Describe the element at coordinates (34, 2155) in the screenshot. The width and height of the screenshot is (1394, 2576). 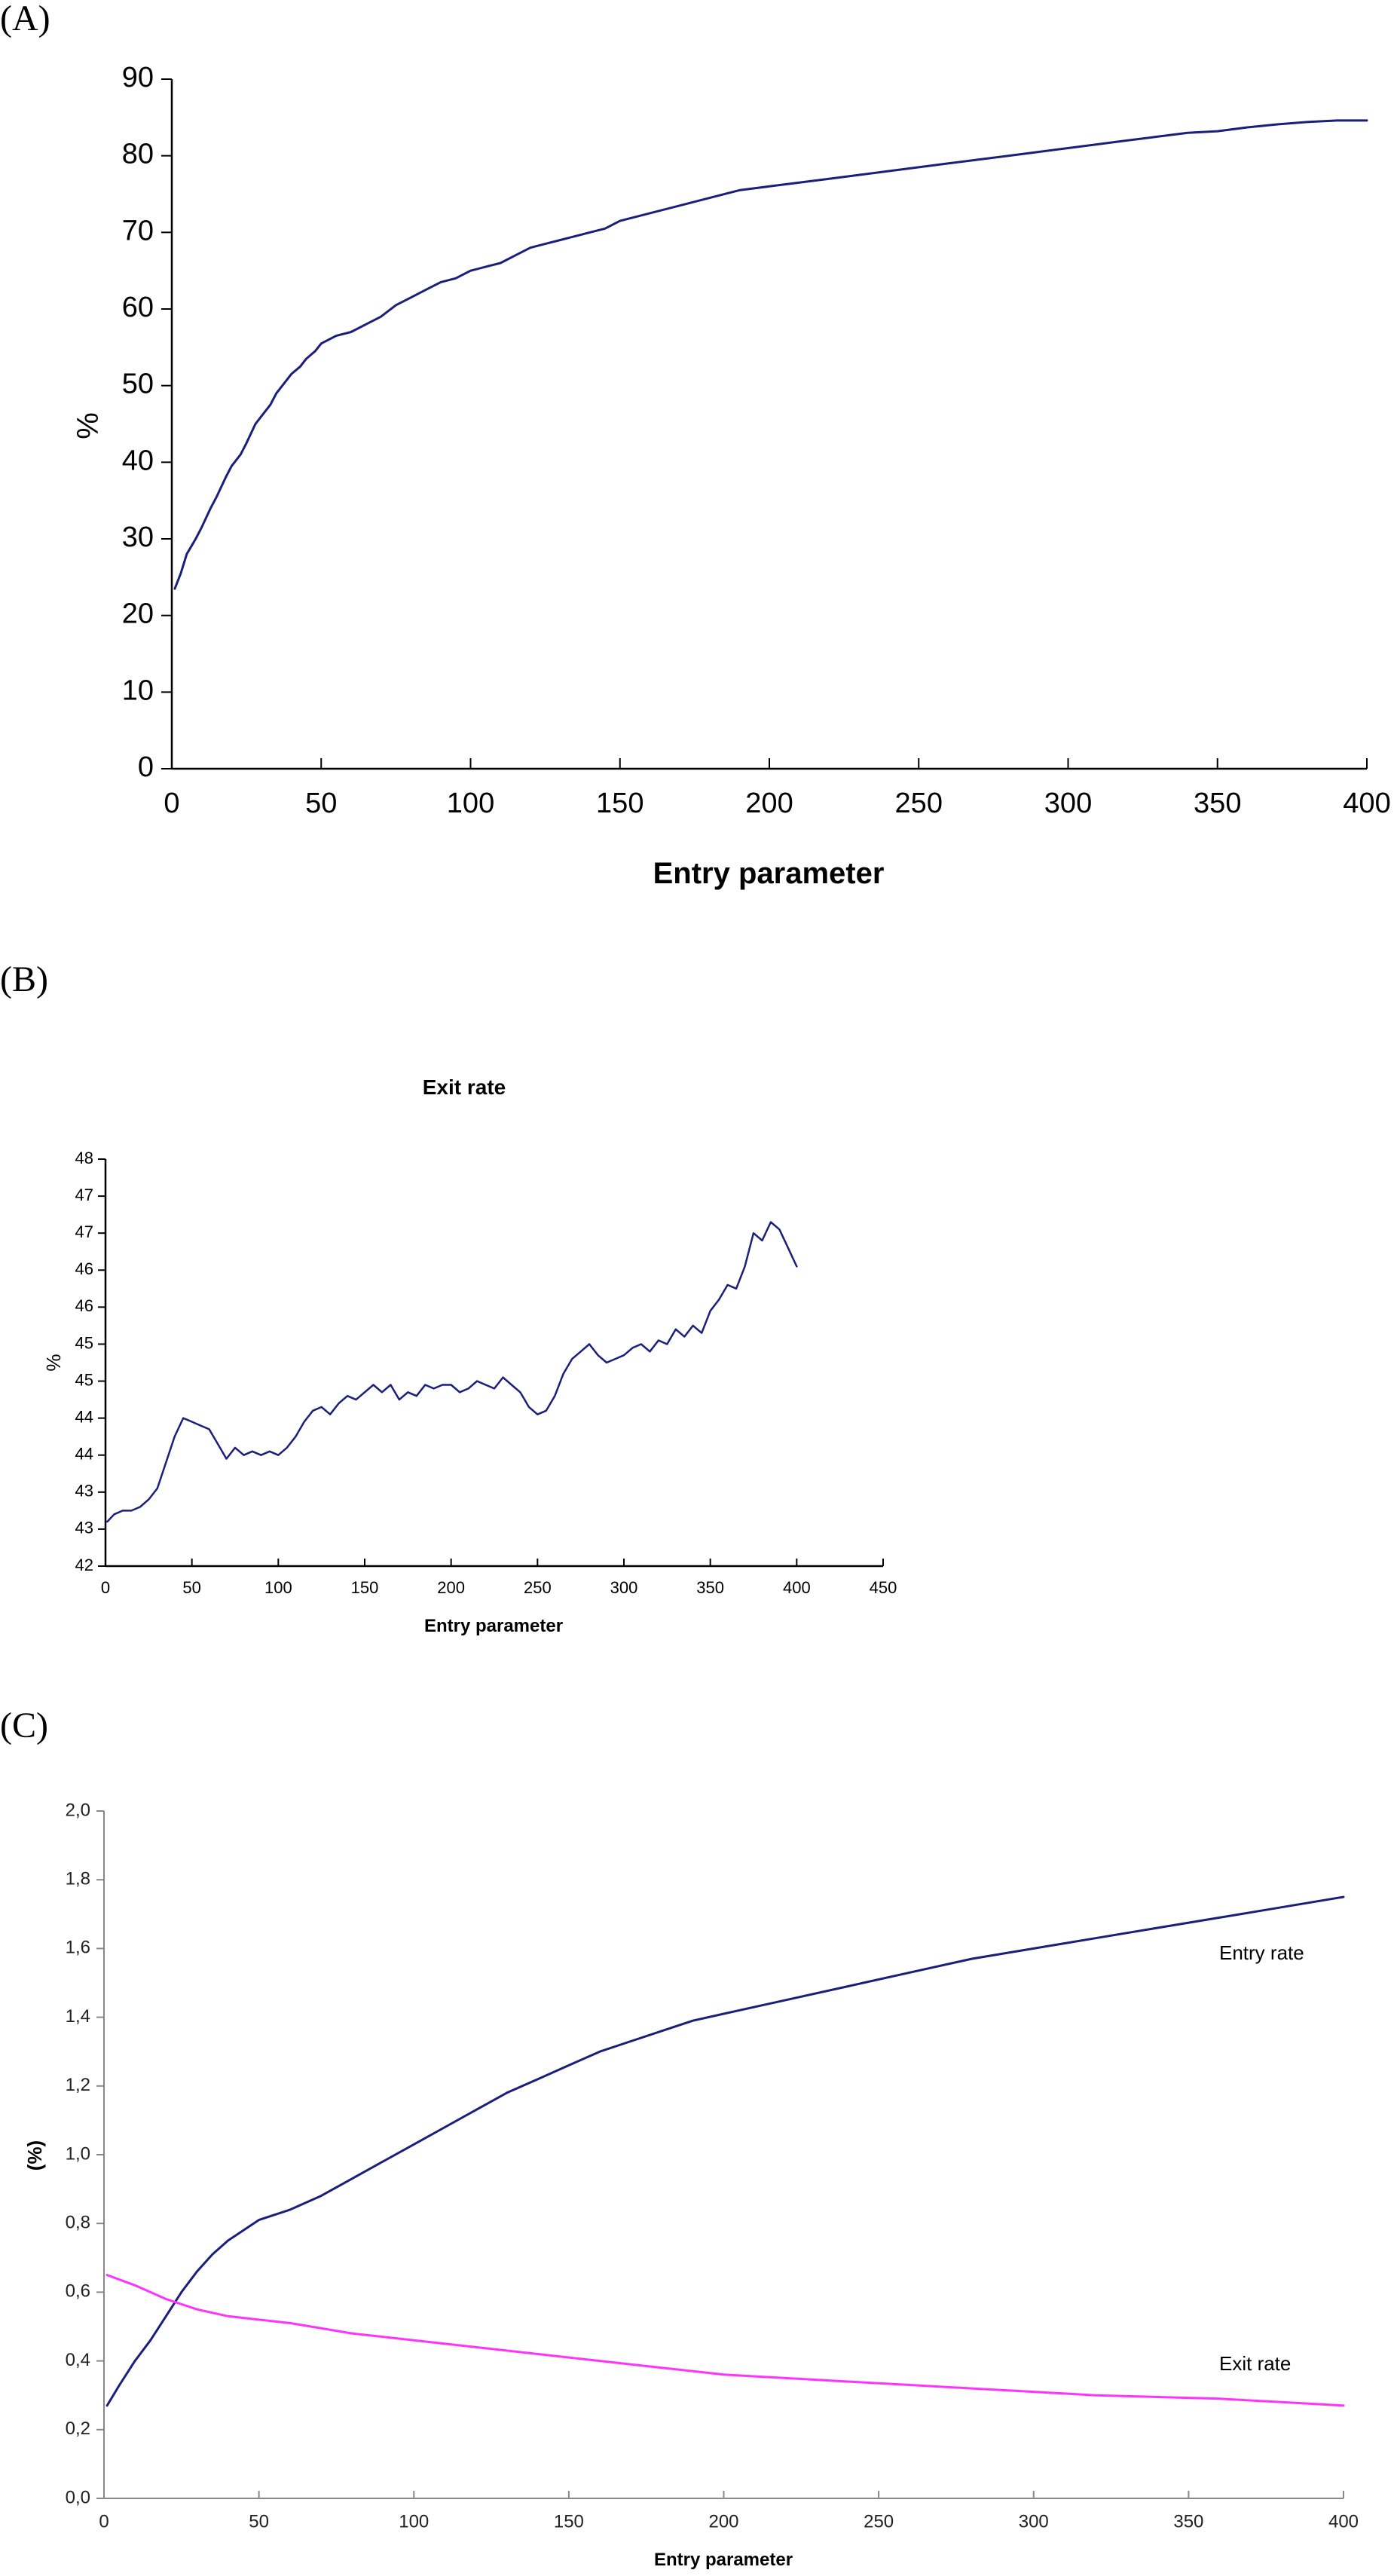
I see `chart-c-y-title: (%)` at that location.